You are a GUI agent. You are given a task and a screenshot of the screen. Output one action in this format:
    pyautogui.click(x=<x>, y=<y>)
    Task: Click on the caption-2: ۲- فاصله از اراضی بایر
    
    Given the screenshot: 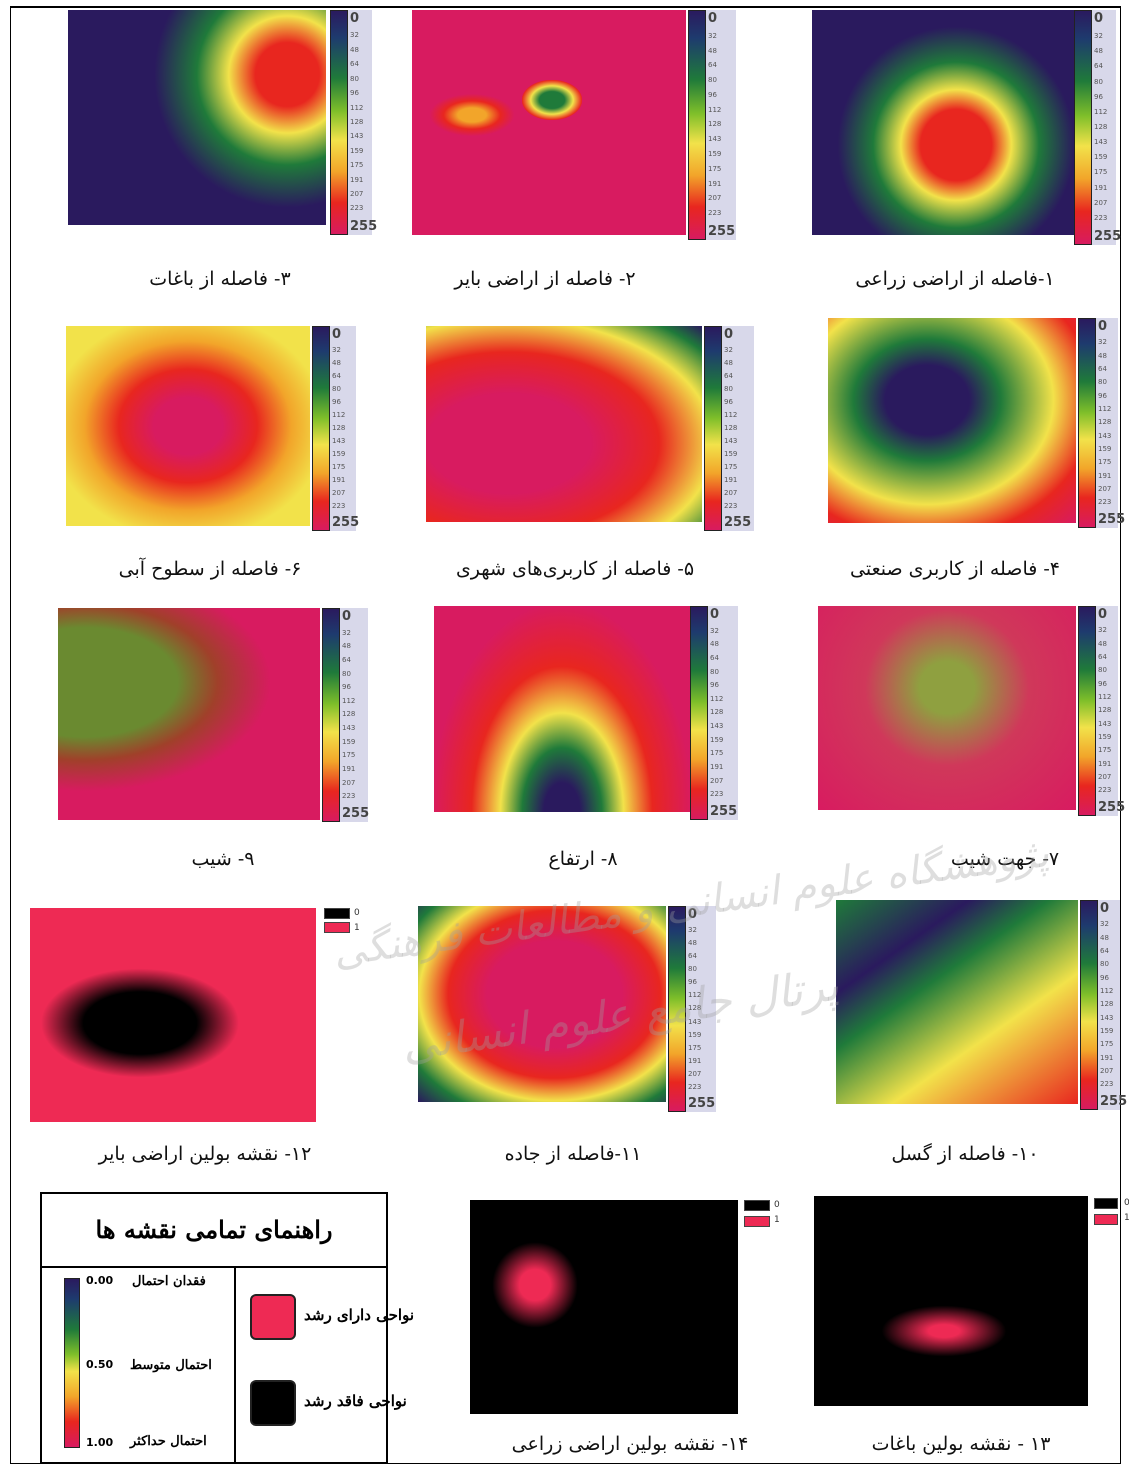 What is the action you would take?
    pyautogui.click(x=545, y=279)
    